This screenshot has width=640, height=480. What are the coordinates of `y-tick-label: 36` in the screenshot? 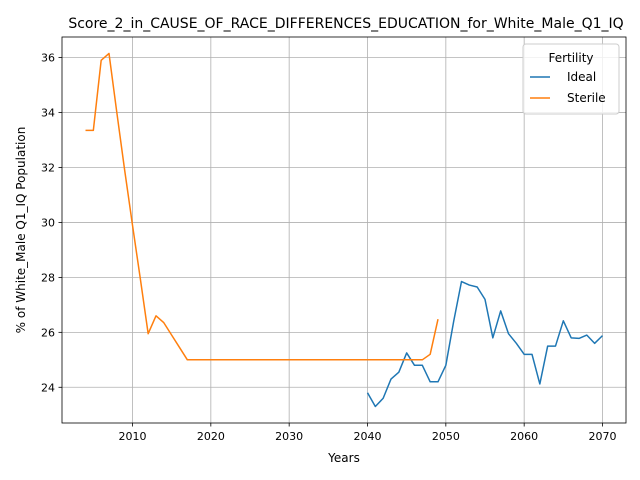 It's located at (48, 58).